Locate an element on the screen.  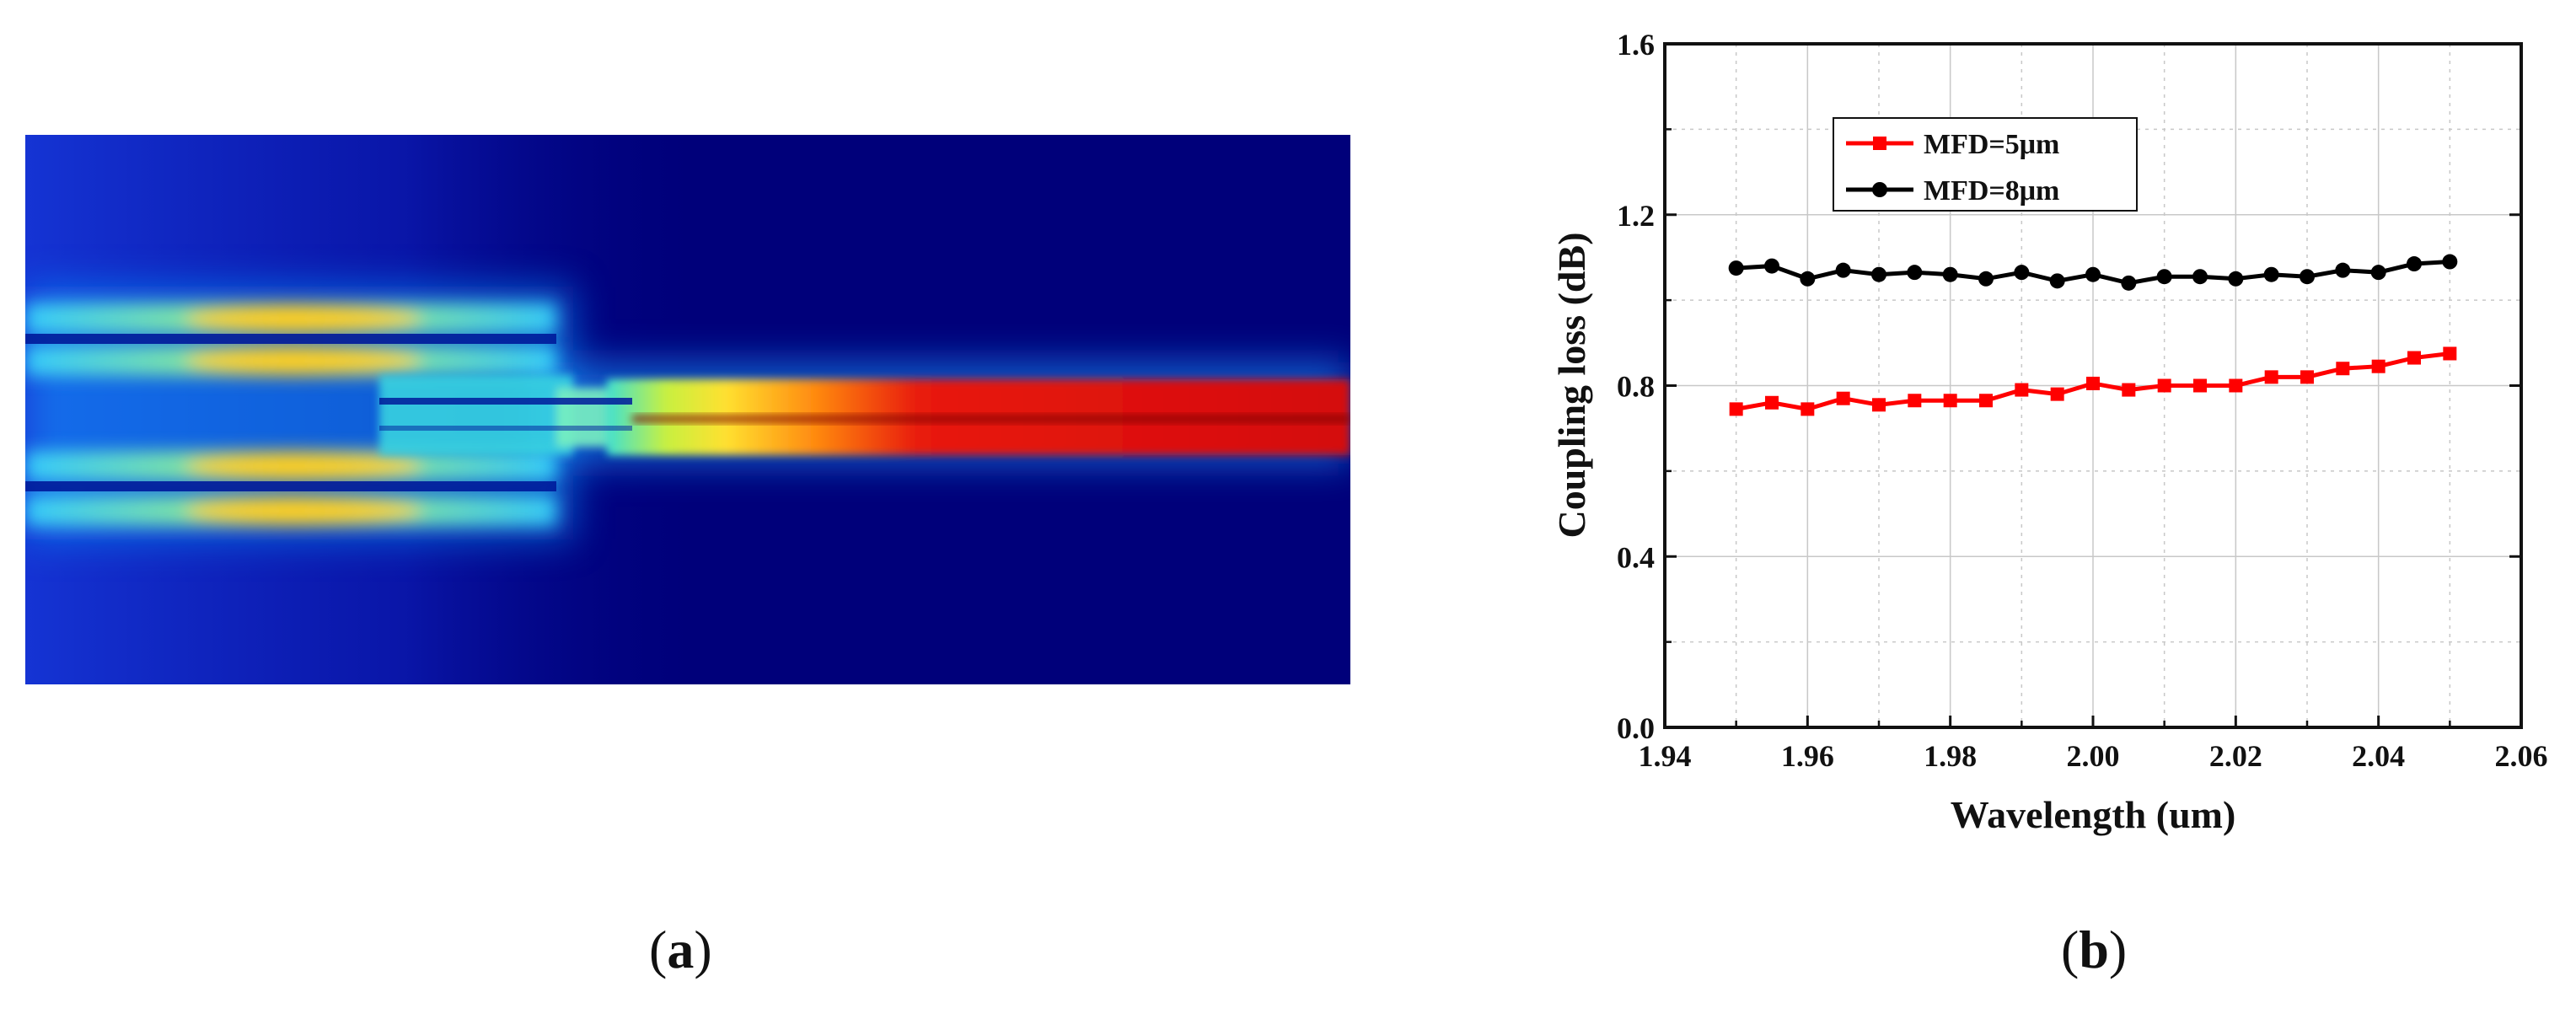
y-axis-title: Coupling loss (dB) is located at coordinates (1571, 385).